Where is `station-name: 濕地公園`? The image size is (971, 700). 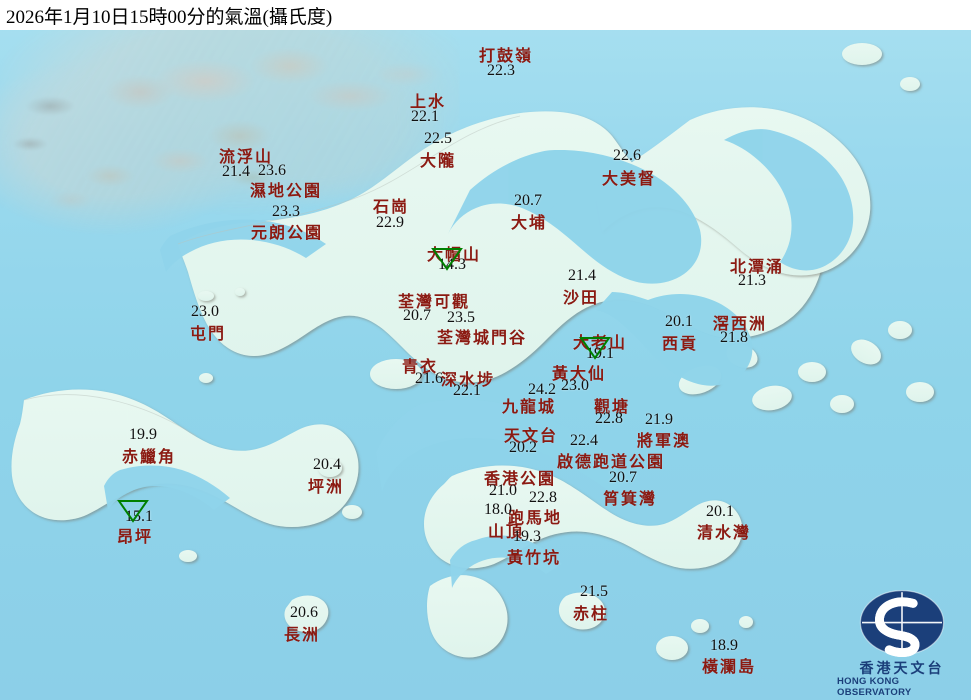 station-name: 濕地公園 is located at coordinates (286, 190).